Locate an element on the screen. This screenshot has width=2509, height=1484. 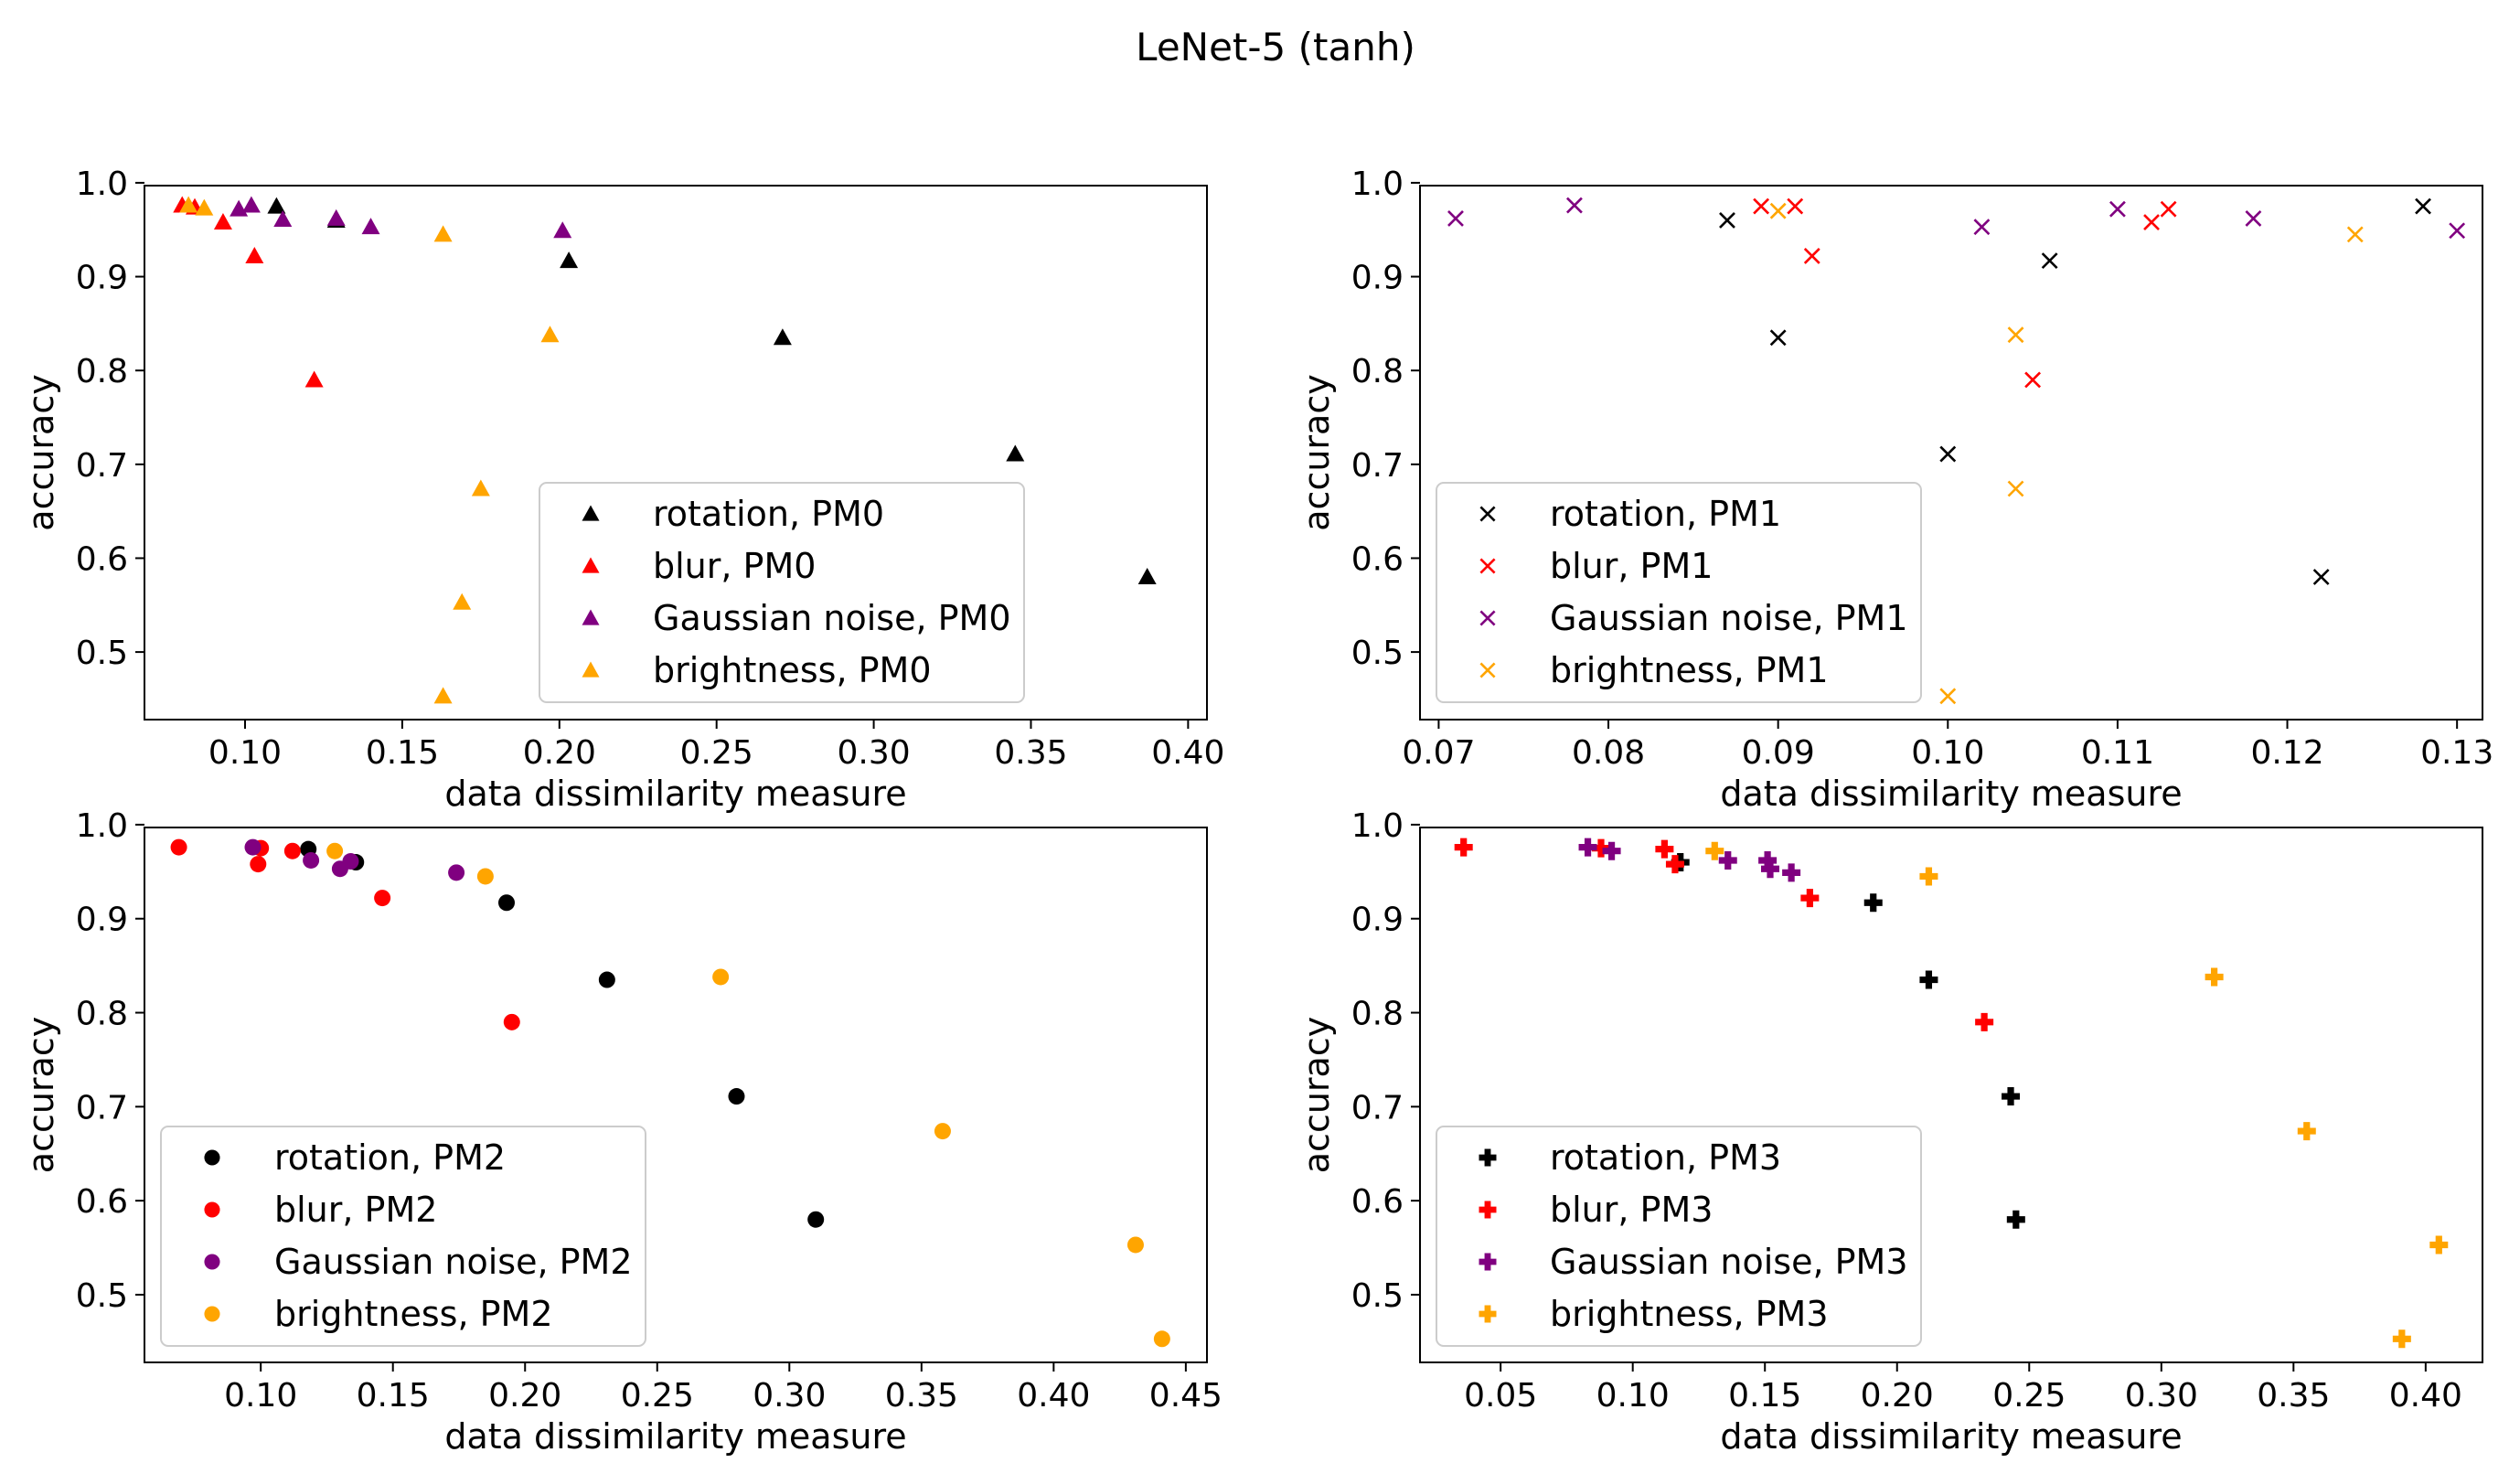
x-tick-label: 0.13 is located at coordinates (2456, 753).